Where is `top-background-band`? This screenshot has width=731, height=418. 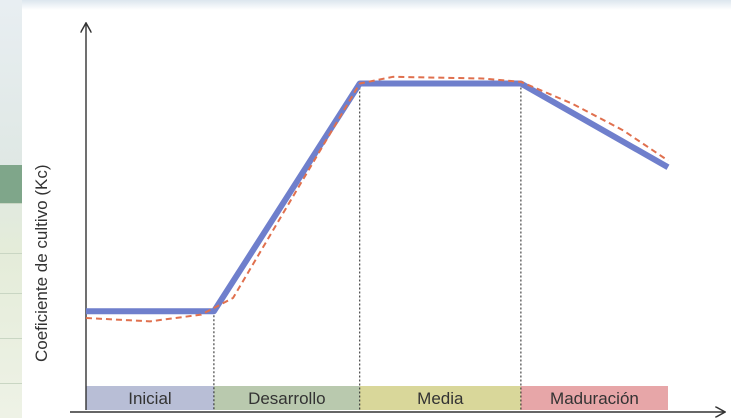 top-background-band is located at coordinates (365, 5).